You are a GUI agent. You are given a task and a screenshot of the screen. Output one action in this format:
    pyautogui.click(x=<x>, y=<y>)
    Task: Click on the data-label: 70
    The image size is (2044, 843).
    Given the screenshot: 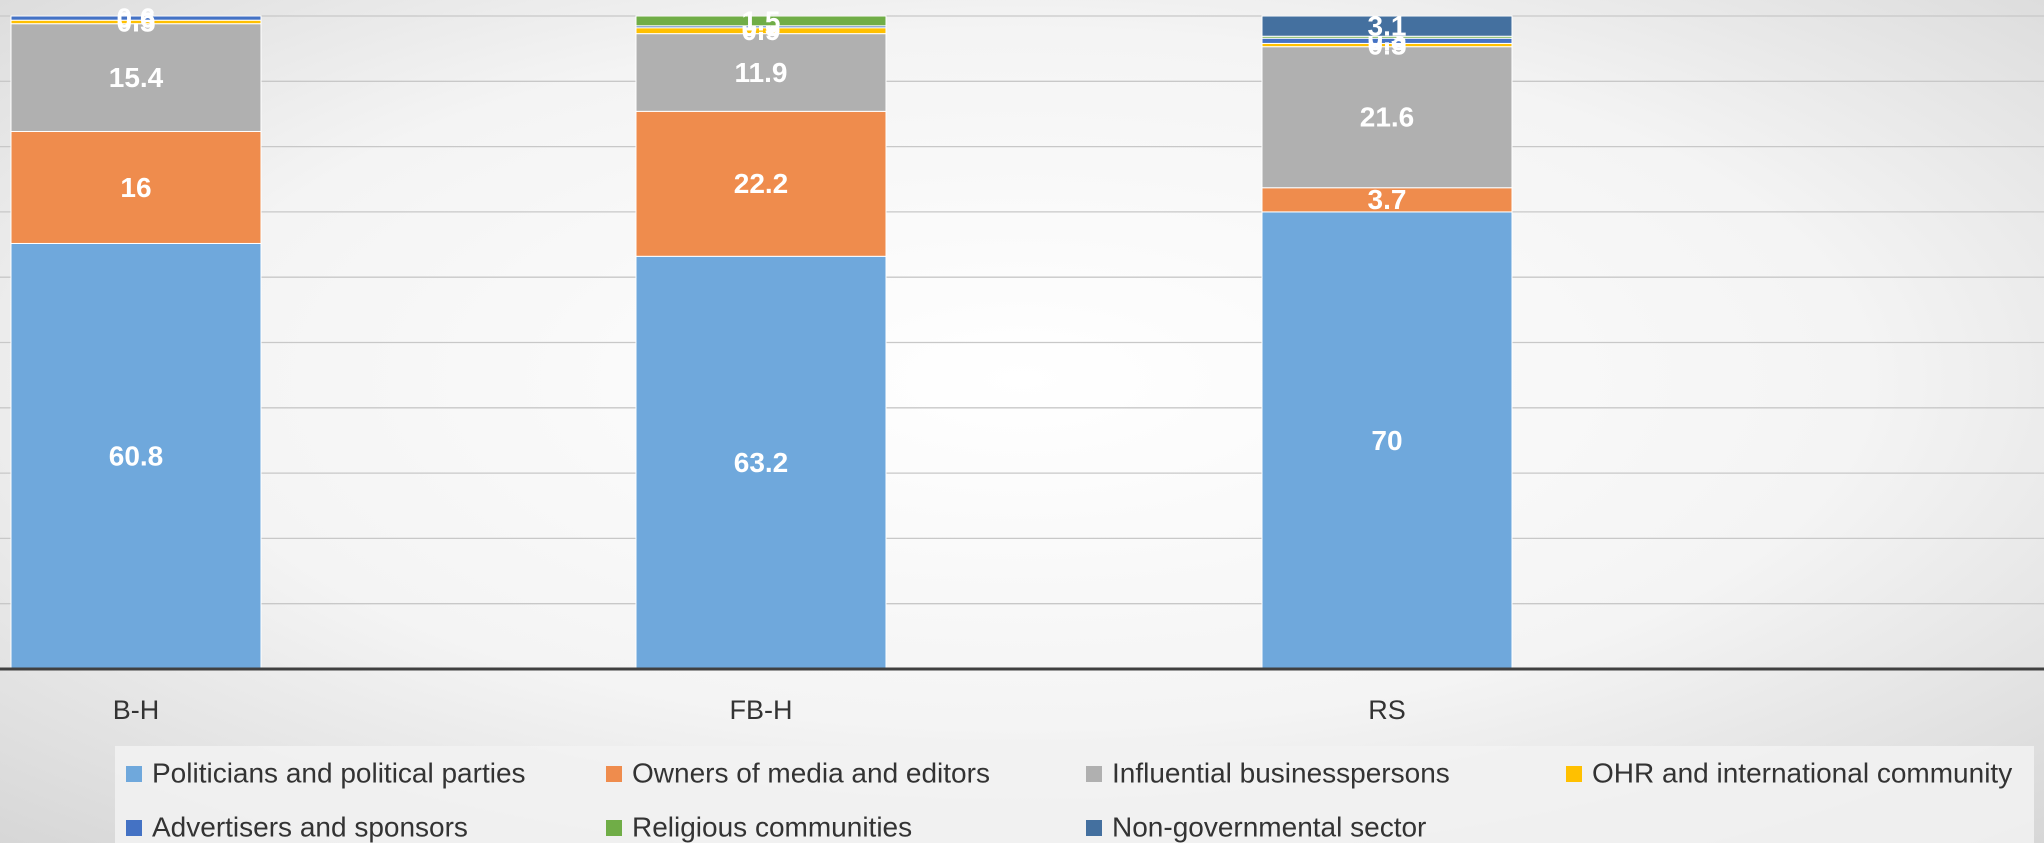 What is the action you would take?
    pyautogui.click(x=1386, y=440)
    